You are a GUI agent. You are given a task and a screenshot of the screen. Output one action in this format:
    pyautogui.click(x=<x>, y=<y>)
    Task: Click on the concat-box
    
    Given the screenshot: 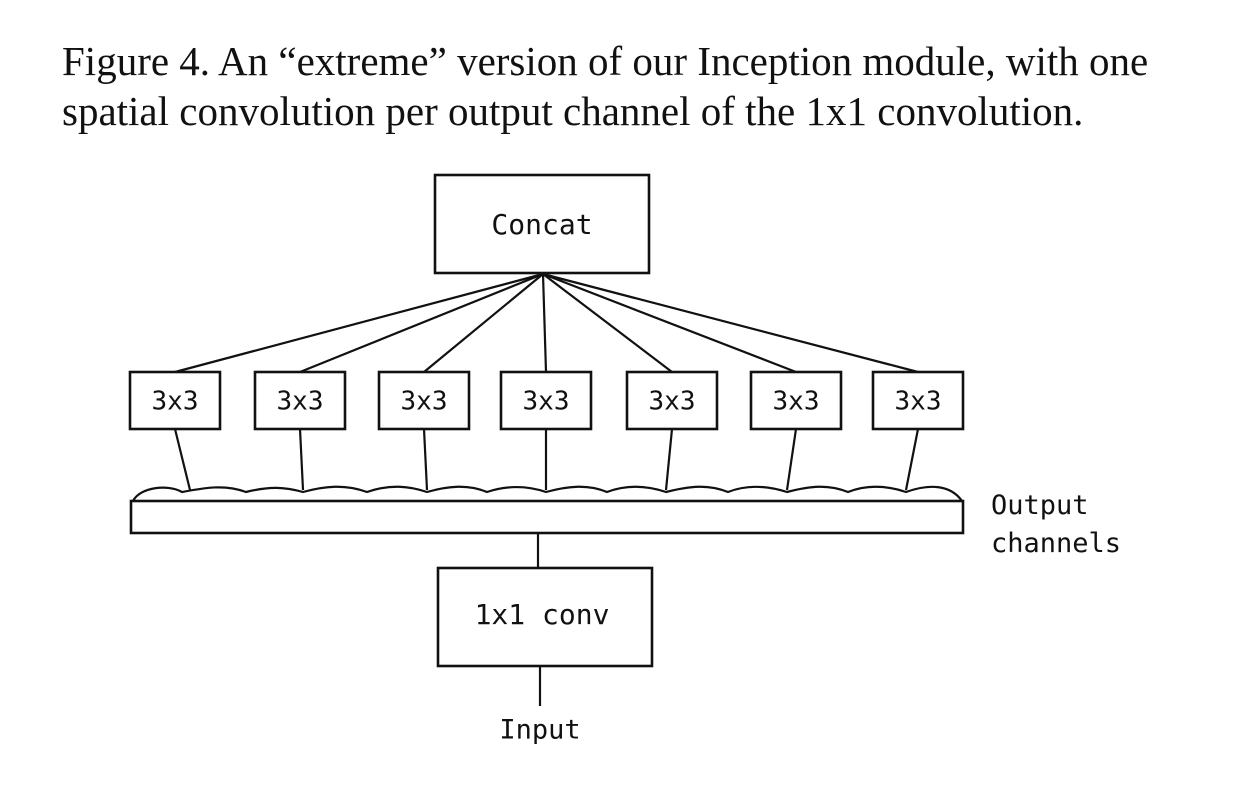 What is the action you would take?
    pyautogui.click(x=542, y=224)
    